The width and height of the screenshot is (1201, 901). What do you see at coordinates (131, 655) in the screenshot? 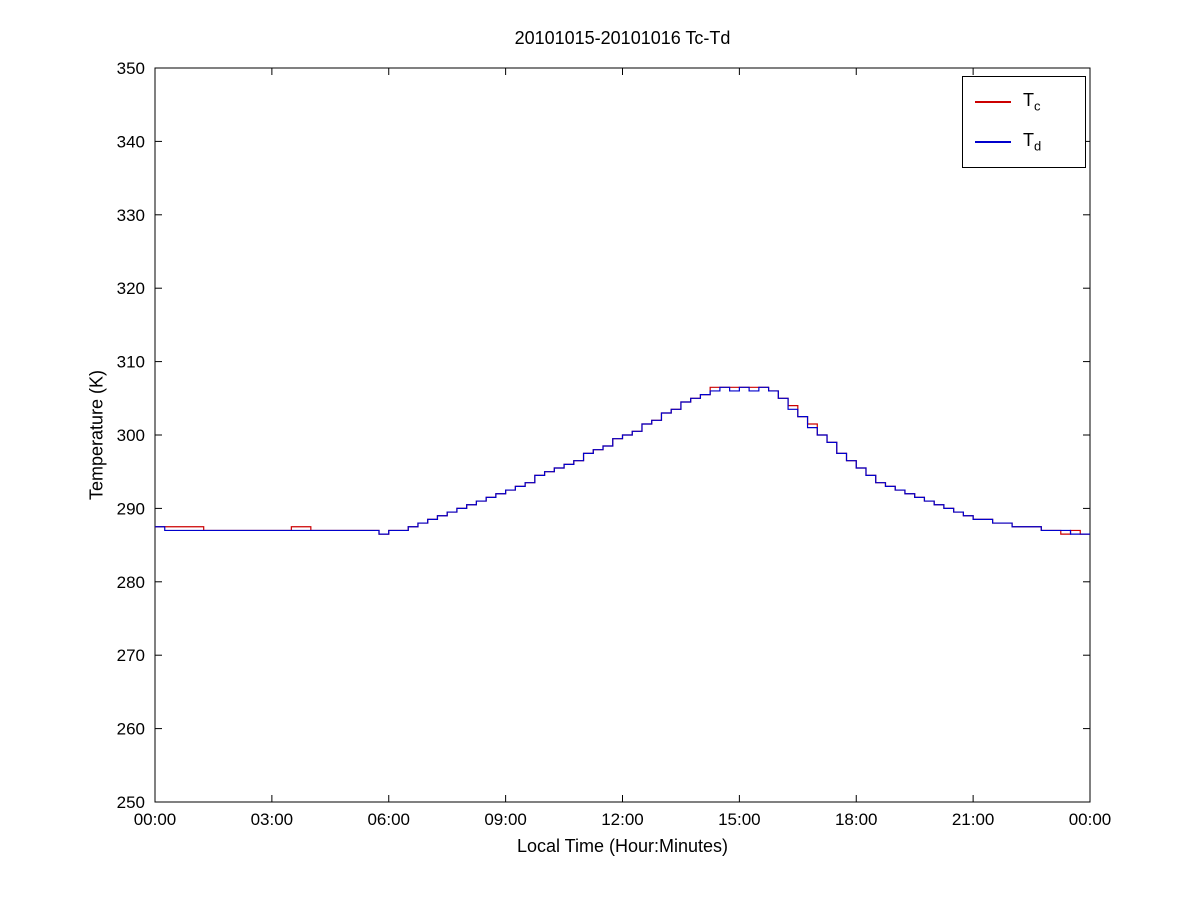
I see `y-tick-label: 270` at bounding box center [131, 655].